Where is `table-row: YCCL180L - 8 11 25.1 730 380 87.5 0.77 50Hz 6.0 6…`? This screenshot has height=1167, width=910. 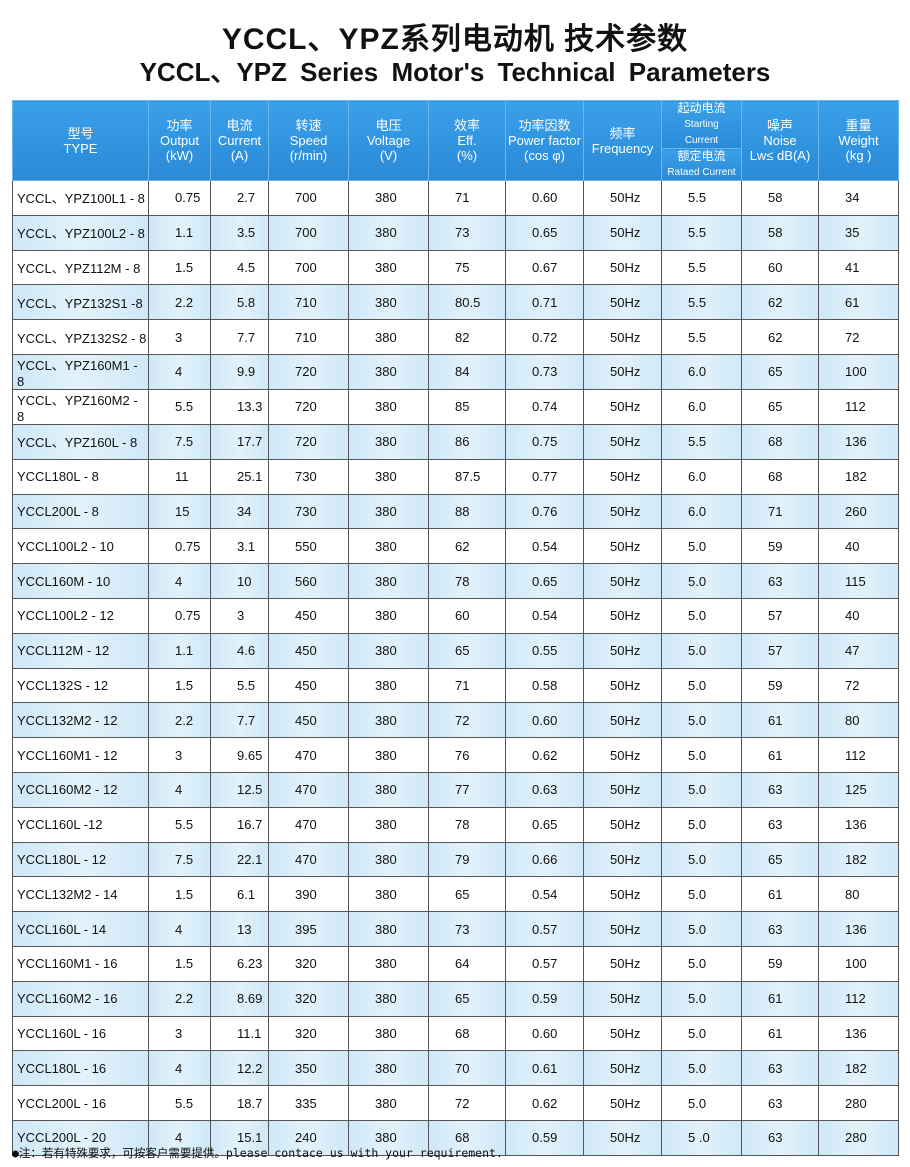 table-row: YCCL180L - 8 11 25.1 730 380 87.5 0.77 50Hz 6.0 6… is located at coordinates (455, 476).